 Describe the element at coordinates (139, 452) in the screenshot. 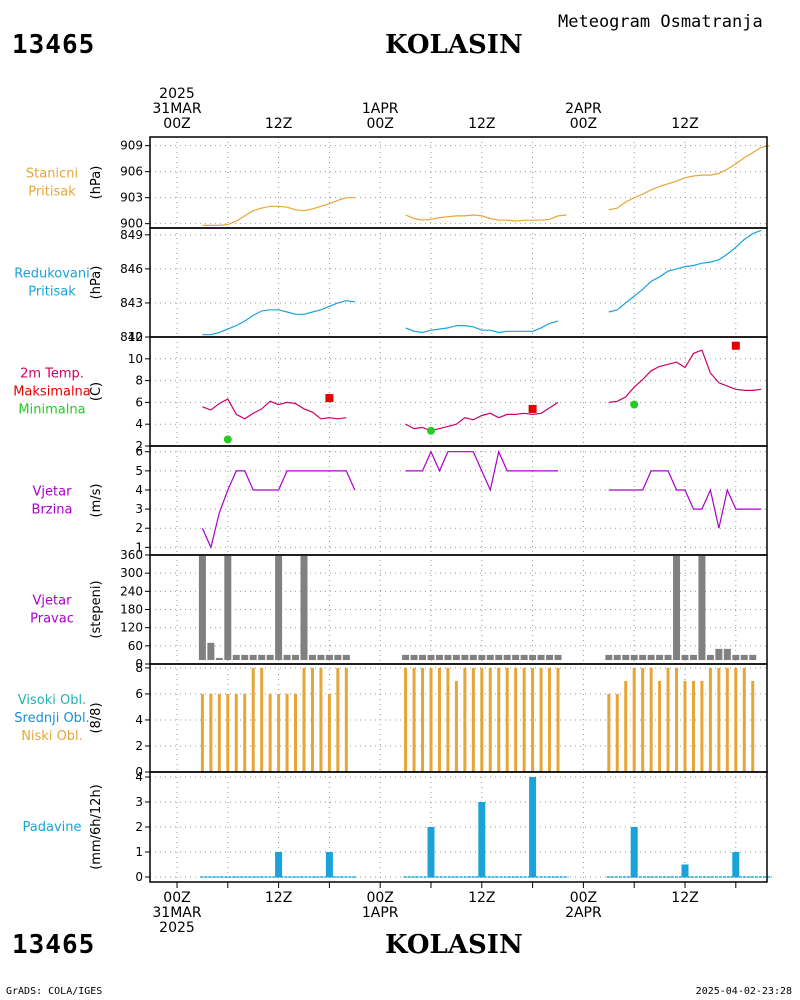

I see `y-tick-label: 6` at that location.